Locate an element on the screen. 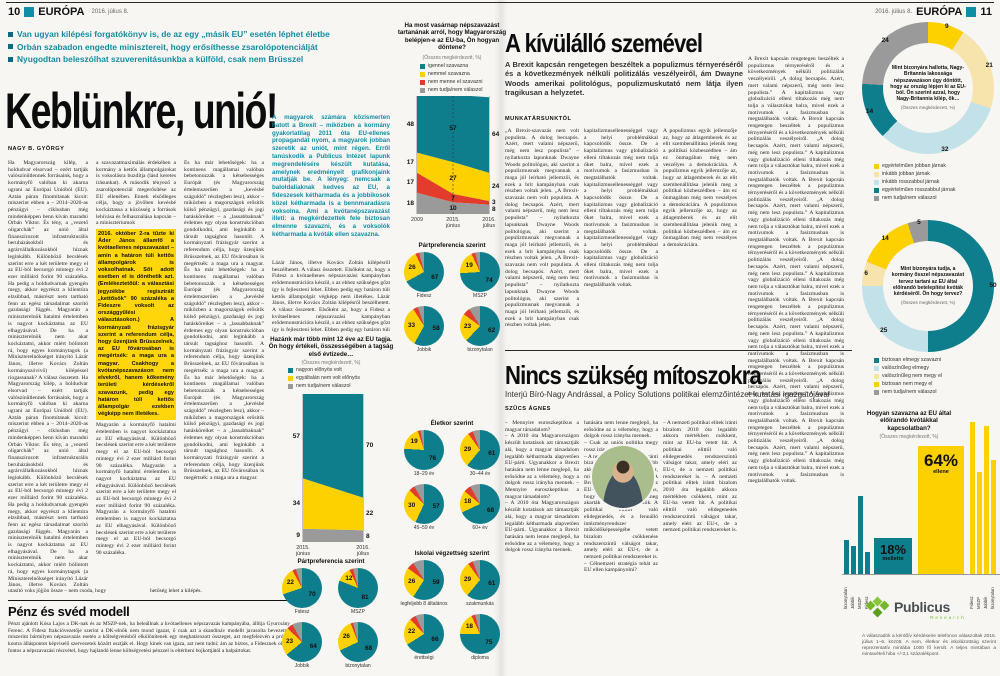 Image resolution: width=1000 pixels, height=676 pixels. stack-value: 8 is located at coordinates (494, 209).